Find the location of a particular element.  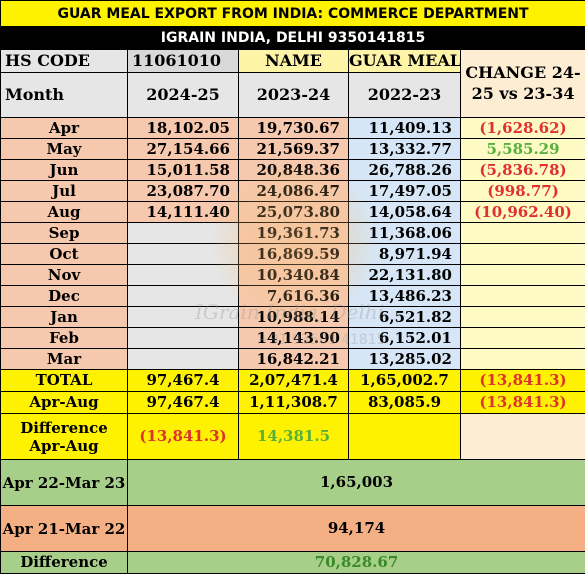

month-cell: Jan is located at coordinates (64, 317).